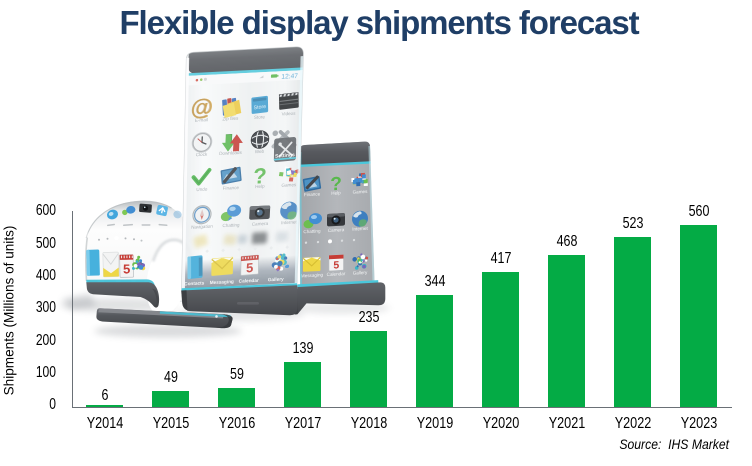 The height and width of the screenshot is (466, 752). Describe the element at coordinates (312, 194) in the screenshot. I see `svg-text: Finance` at that location.